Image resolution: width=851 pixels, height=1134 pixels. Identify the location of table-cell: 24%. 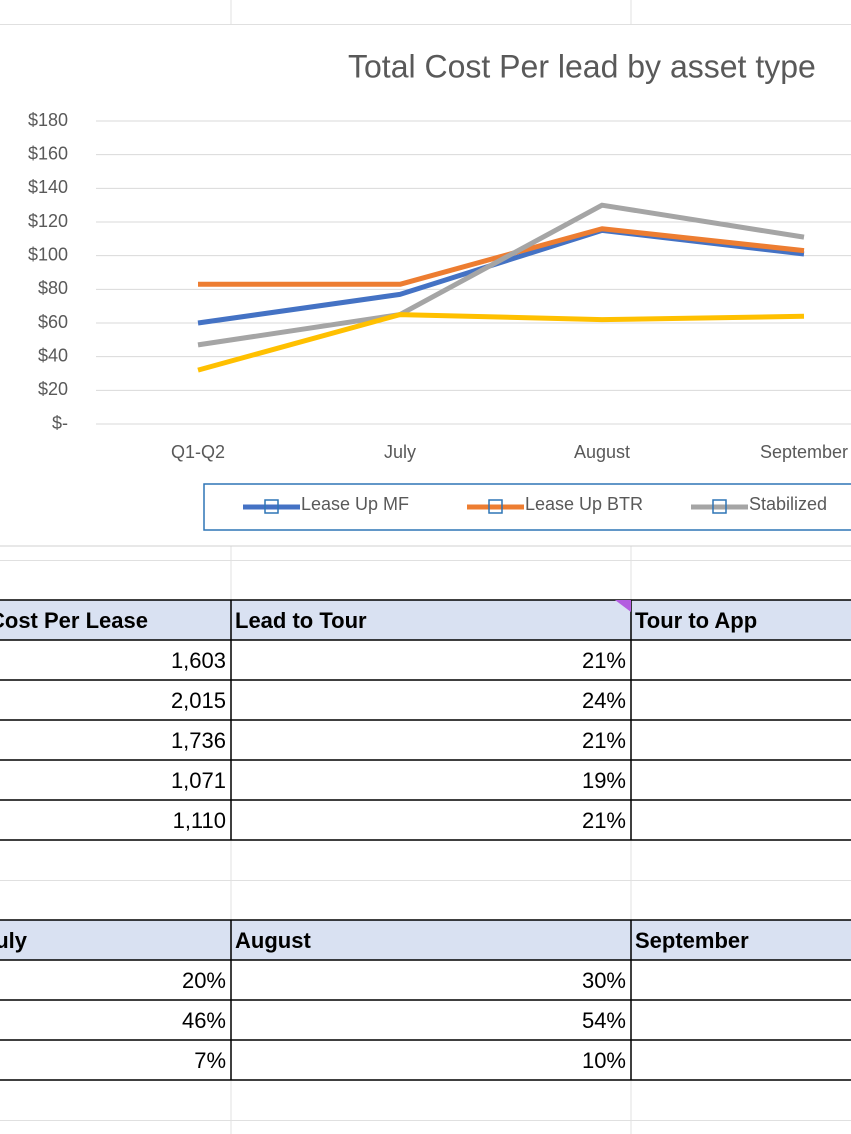
(604, 700).